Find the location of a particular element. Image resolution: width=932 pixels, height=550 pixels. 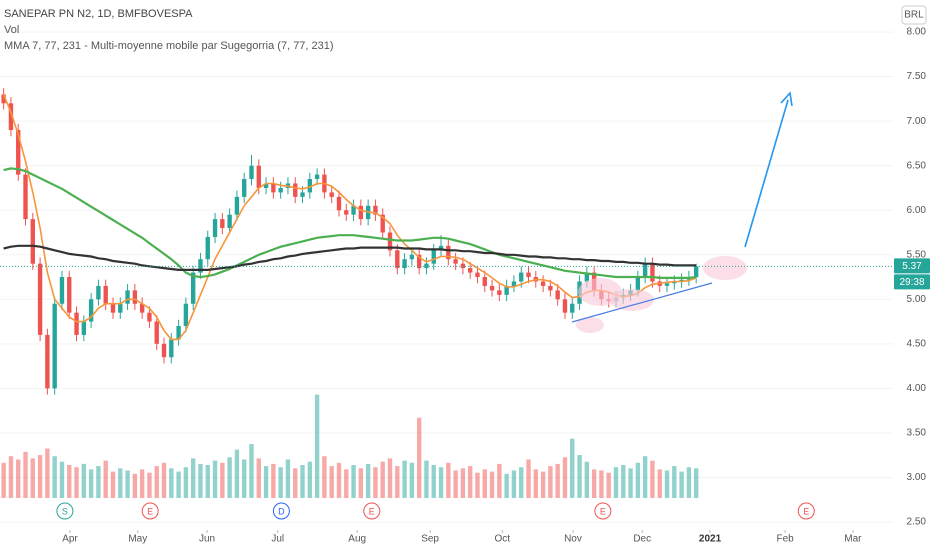

countdown-box is located at coordinates (912, 282).